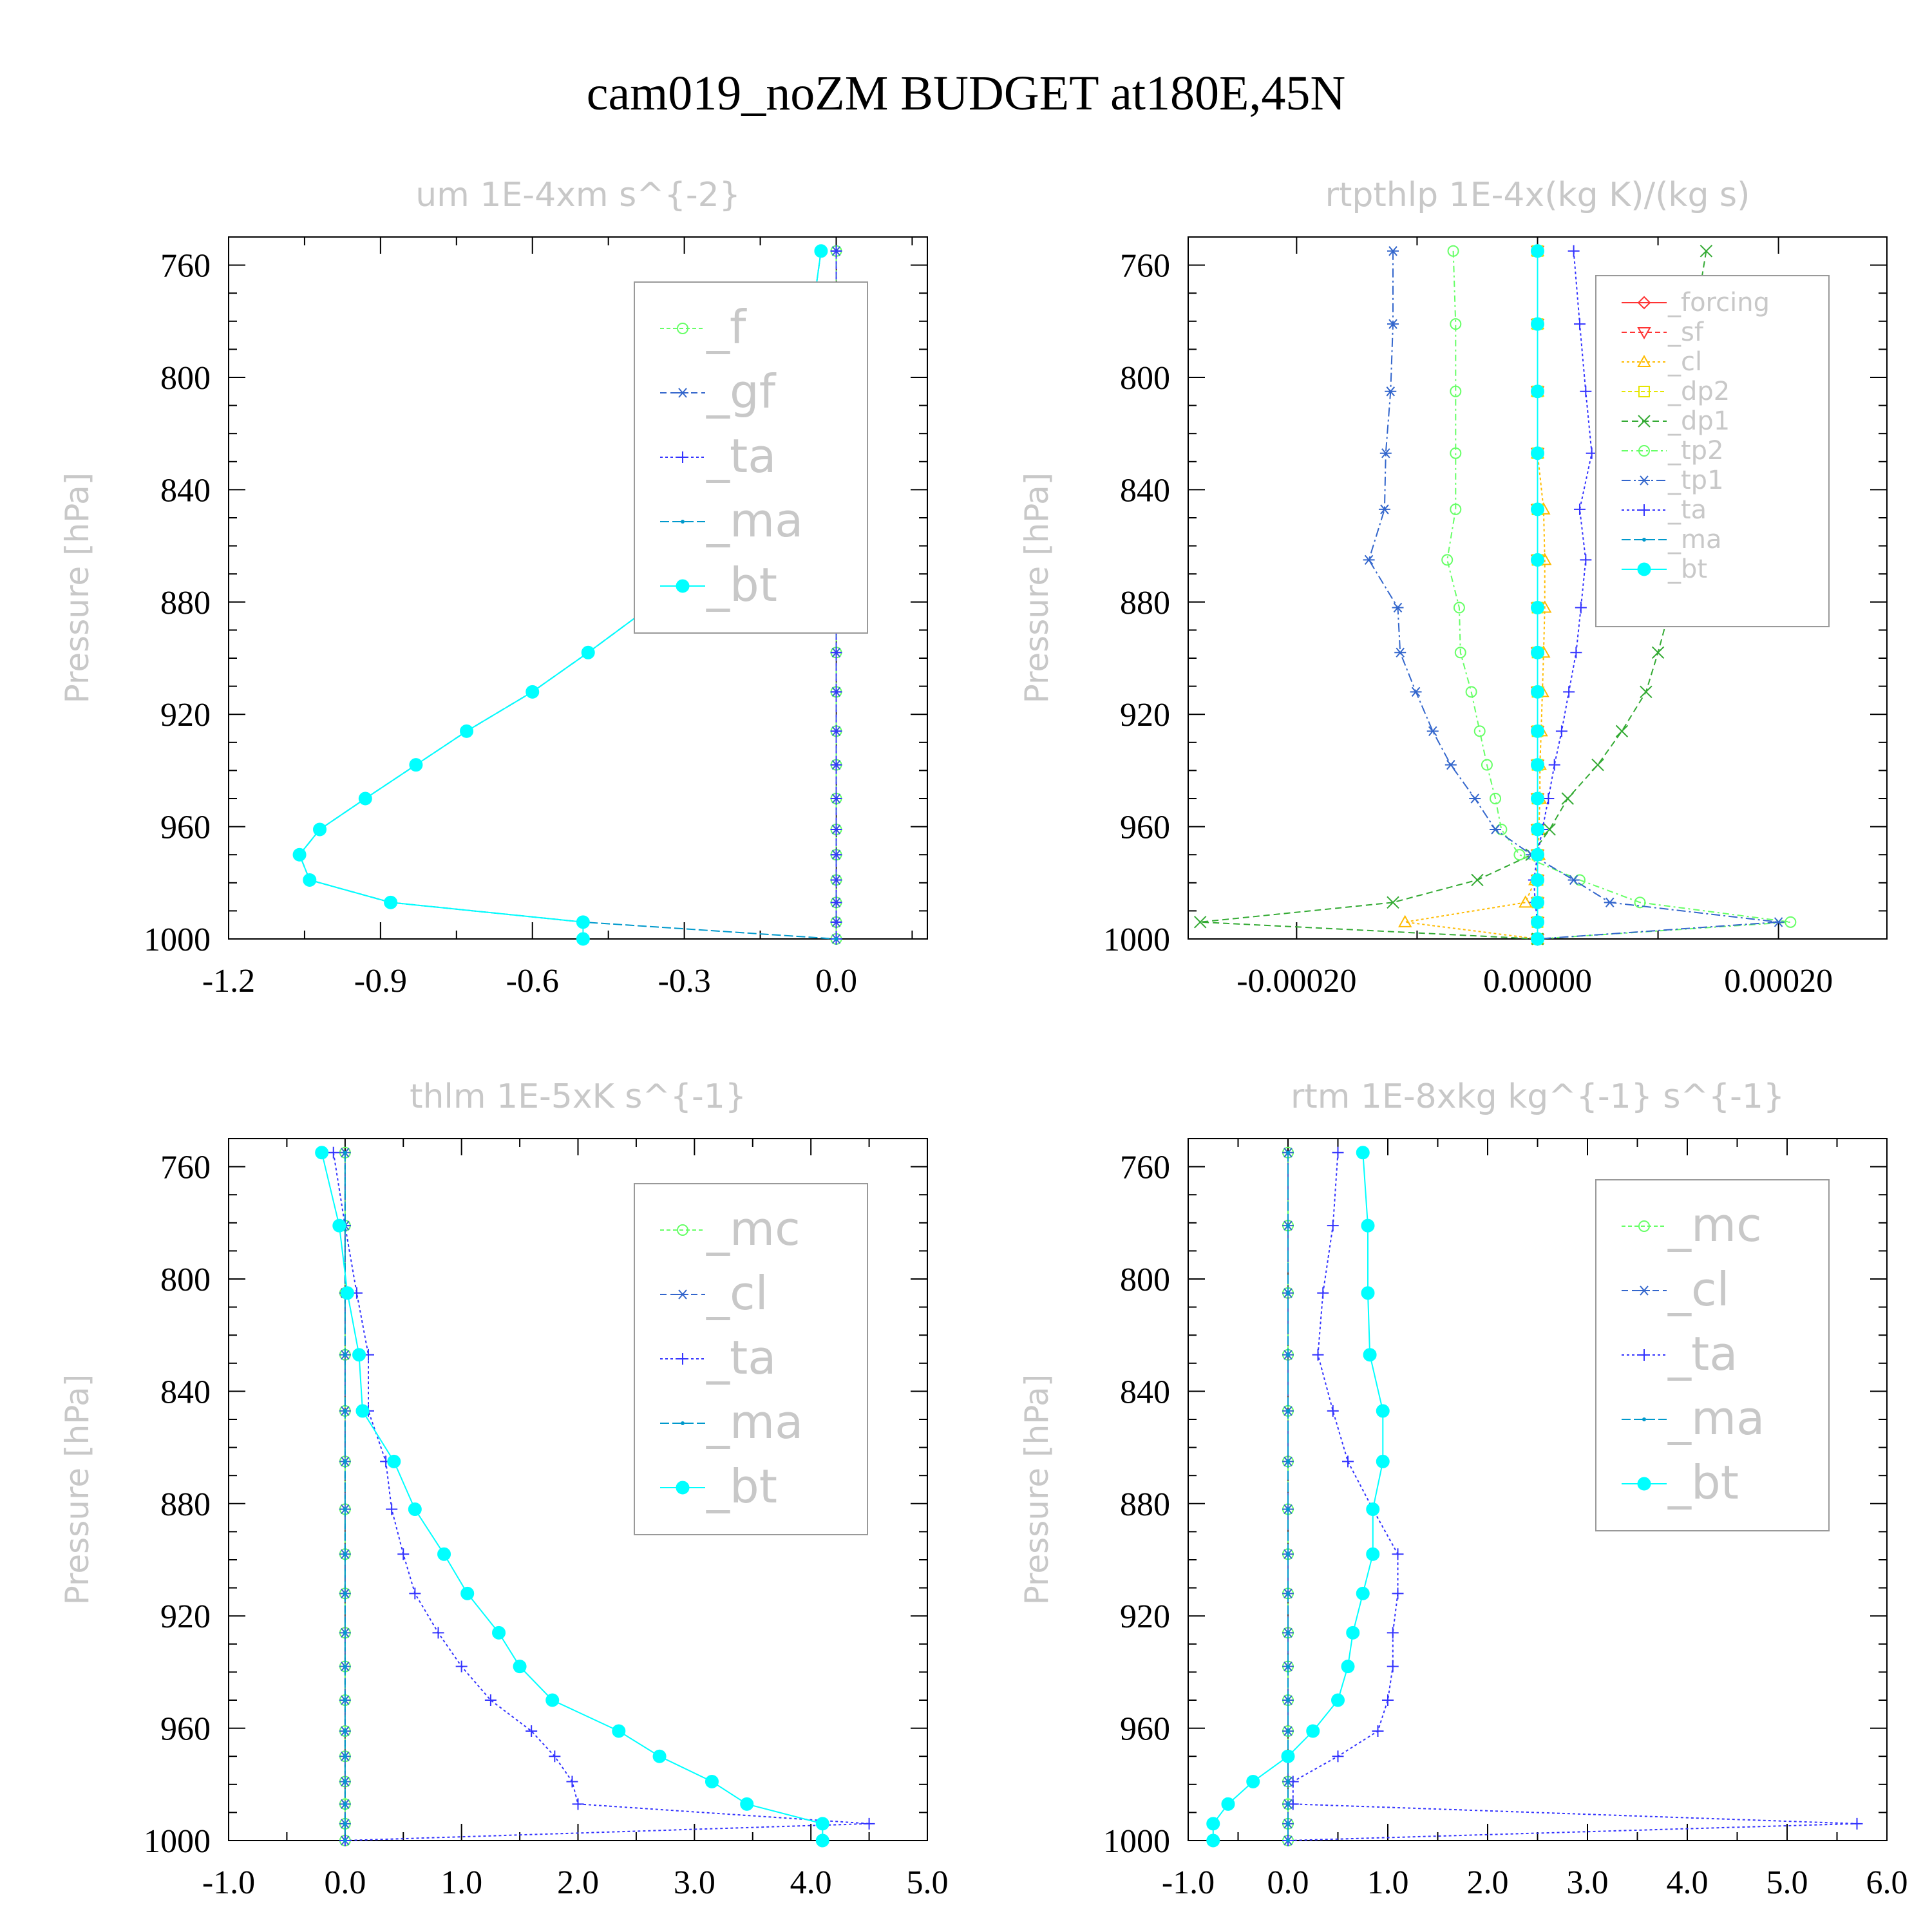 The height and width of the screenshot is (1932, 1932). Describe the element at coordinates (811, 1882) in the screenshot. I see `x-tick-label: 4.0` at that location.